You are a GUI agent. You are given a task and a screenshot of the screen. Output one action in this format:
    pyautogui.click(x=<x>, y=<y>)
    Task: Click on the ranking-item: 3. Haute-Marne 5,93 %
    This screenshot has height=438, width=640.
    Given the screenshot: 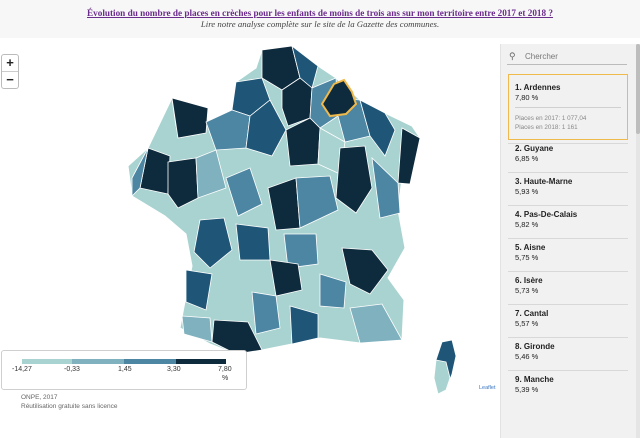 What is the action you would take?
    pyautogui.click(x=570, y=186)
    